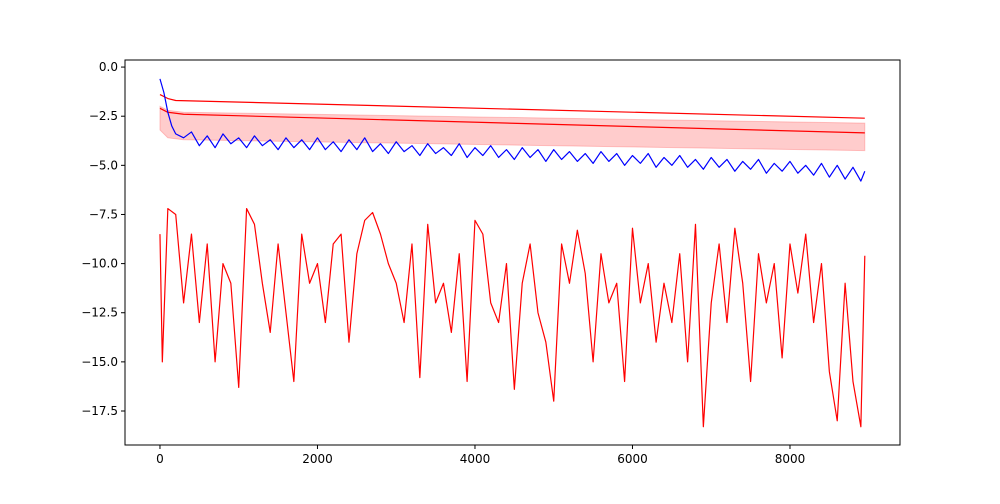 The height and width of the screenshot is (504, 1000). What do you see at coordinates (160, 459) in the screenshot?
I see `x-tick-label: 0` at bounding box center [160, 459].